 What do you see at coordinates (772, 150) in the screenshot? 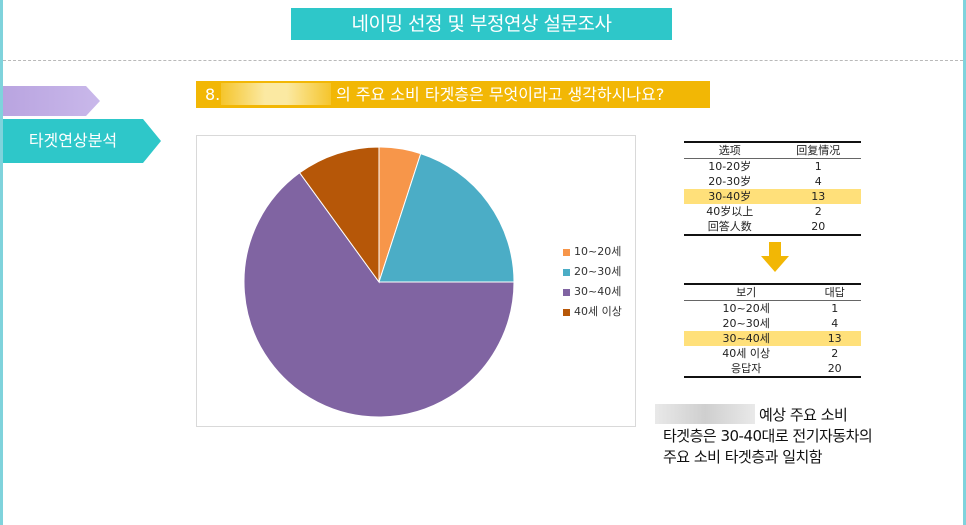
I see `table-header-row: 选项 回复情况` at bounding box center [772, 150].